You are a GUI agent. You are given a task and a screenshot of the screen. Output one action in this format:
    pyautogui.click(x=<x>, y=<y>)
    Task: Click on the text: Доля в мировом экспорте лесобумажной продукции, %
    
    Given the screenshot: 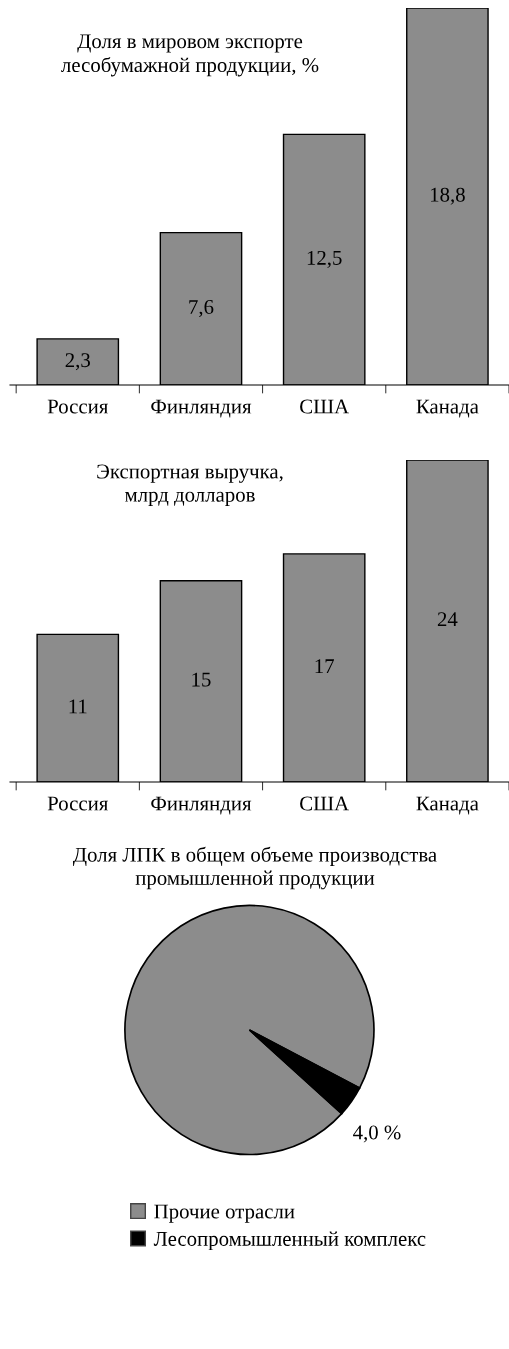 What is the action you would take?
    pyautogui.click(x=190, y=55)
    